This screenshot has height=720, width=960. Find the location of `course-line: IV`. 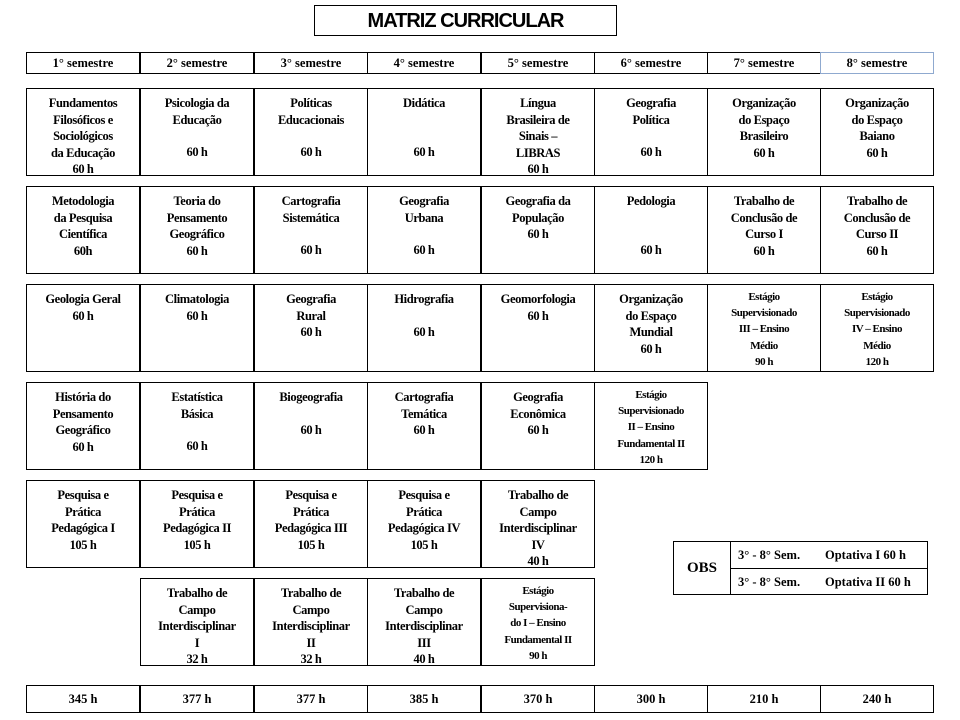

course-line: IV is located at coordinates (538, 544).